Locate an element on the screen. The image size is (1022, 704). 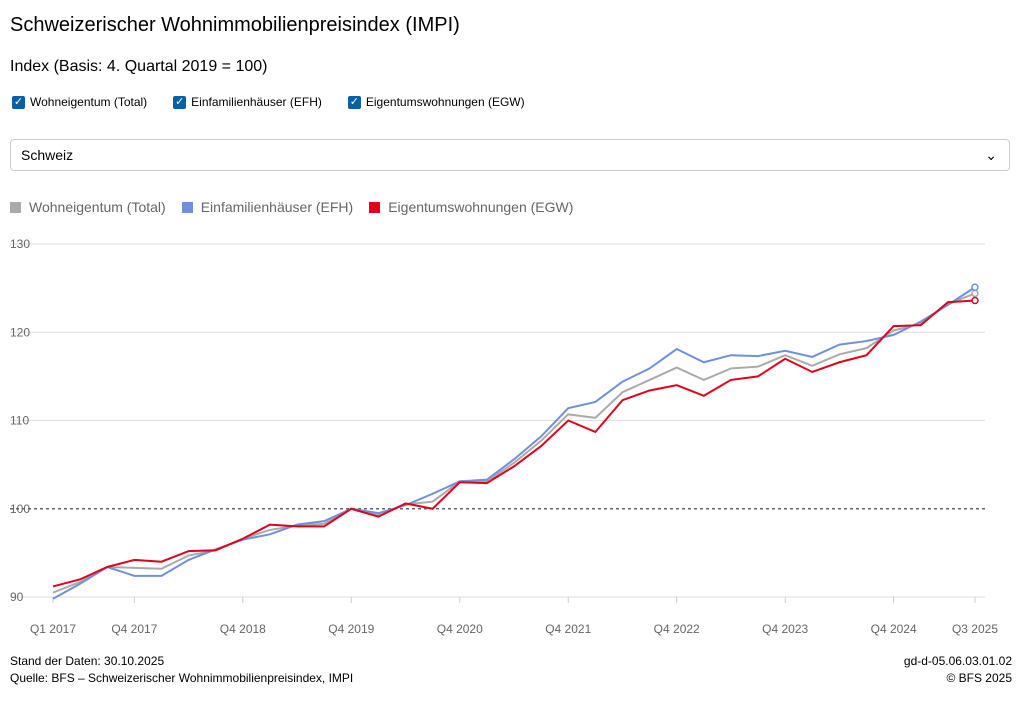
x-tick-label: Q4 2021 is located at coordinates (568, 629).